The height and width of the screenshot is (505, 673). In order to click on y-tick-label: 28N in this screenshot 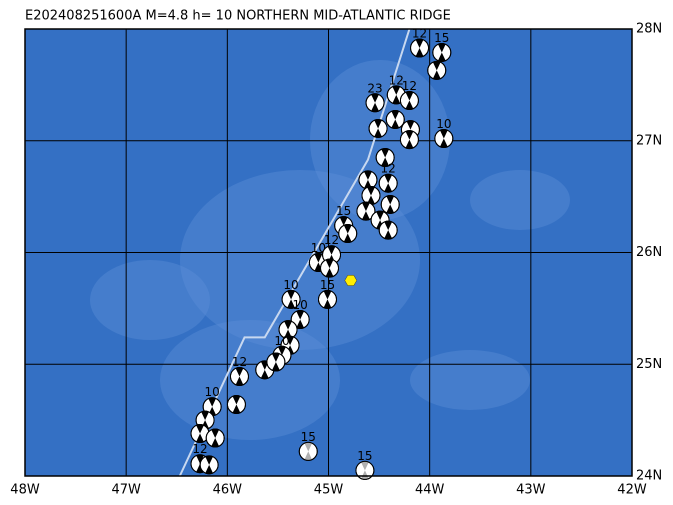, I will do `click(649, 29)`.